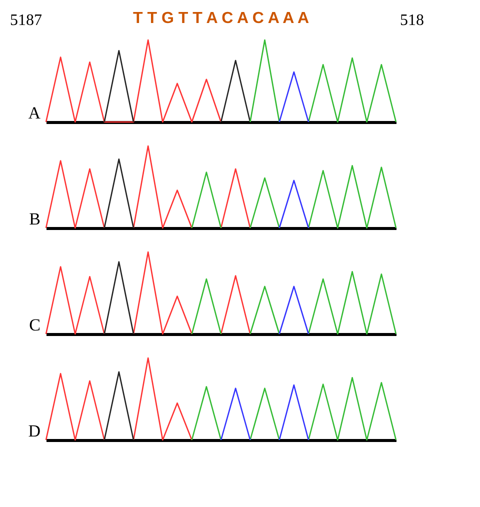 The image size is (480, 507). I want to click on y-axis-title: D, so click(34, 431).